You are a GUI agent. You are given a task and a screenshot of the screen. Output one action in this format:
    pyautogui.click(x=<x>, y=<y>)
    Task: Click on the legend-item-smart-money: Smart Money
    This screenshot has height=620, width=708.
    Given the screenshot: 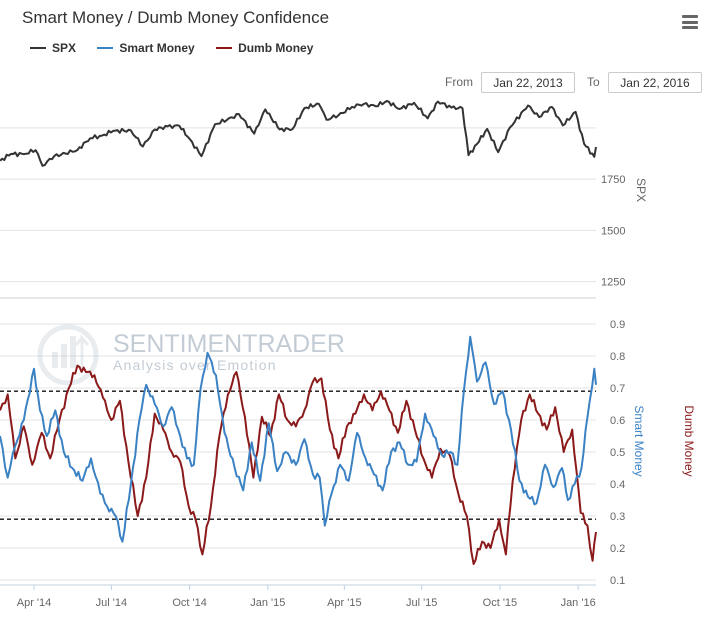 What is the action you would take?
    pyautogui.click(x=146, y=48)
    